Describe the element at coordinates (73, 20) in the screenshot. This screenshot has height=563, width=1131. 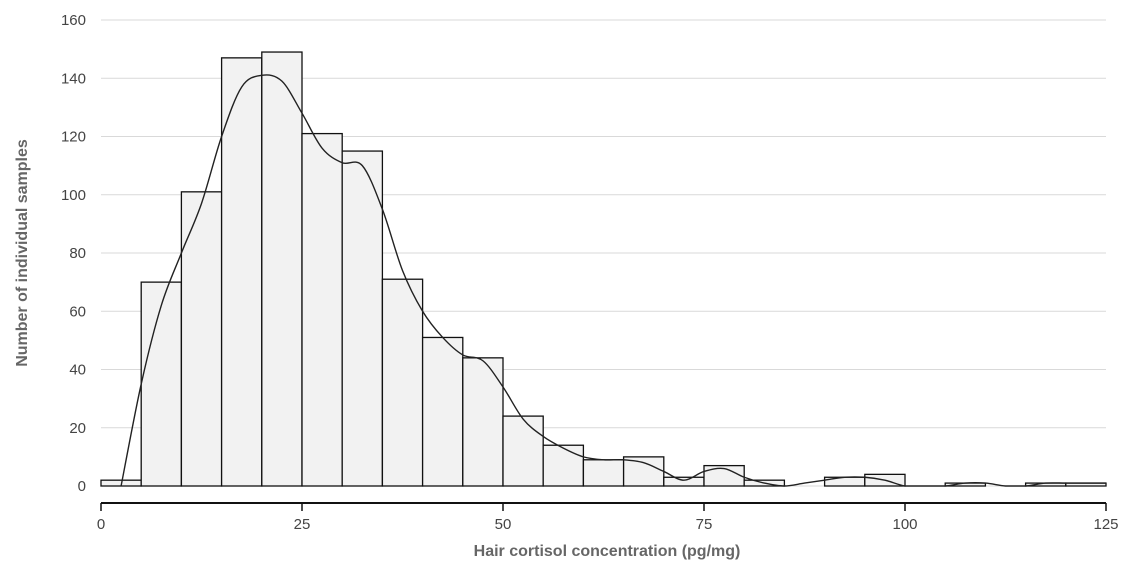
I see `y-tick-label: 160` at that location.